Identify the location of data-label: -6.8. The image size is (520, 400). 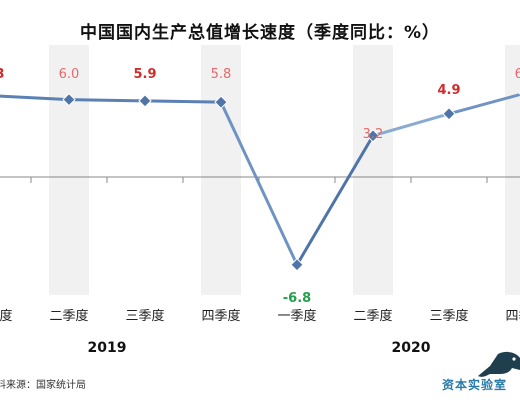
(297, 298).